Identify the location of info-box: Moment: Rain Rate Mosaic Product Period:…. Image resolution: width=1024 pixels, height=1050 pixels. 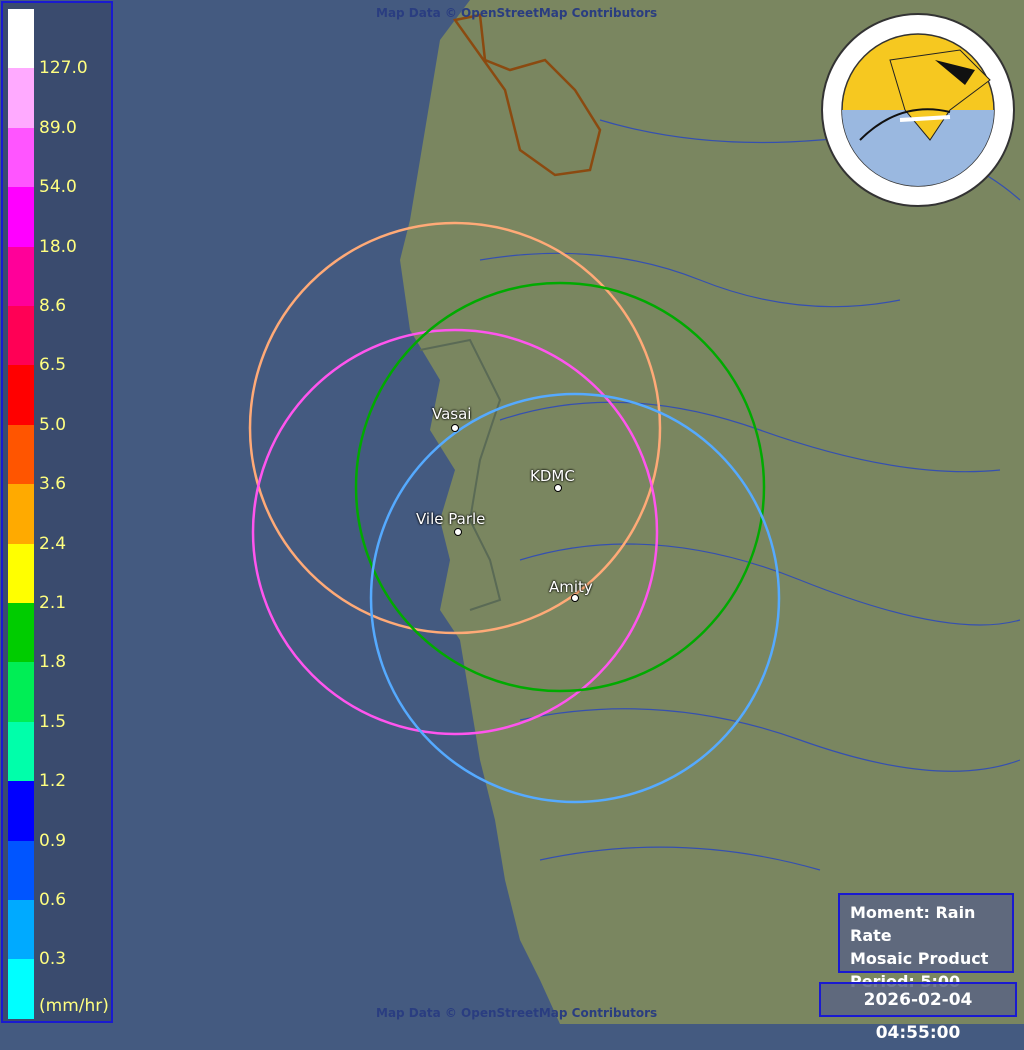
(926, 942).